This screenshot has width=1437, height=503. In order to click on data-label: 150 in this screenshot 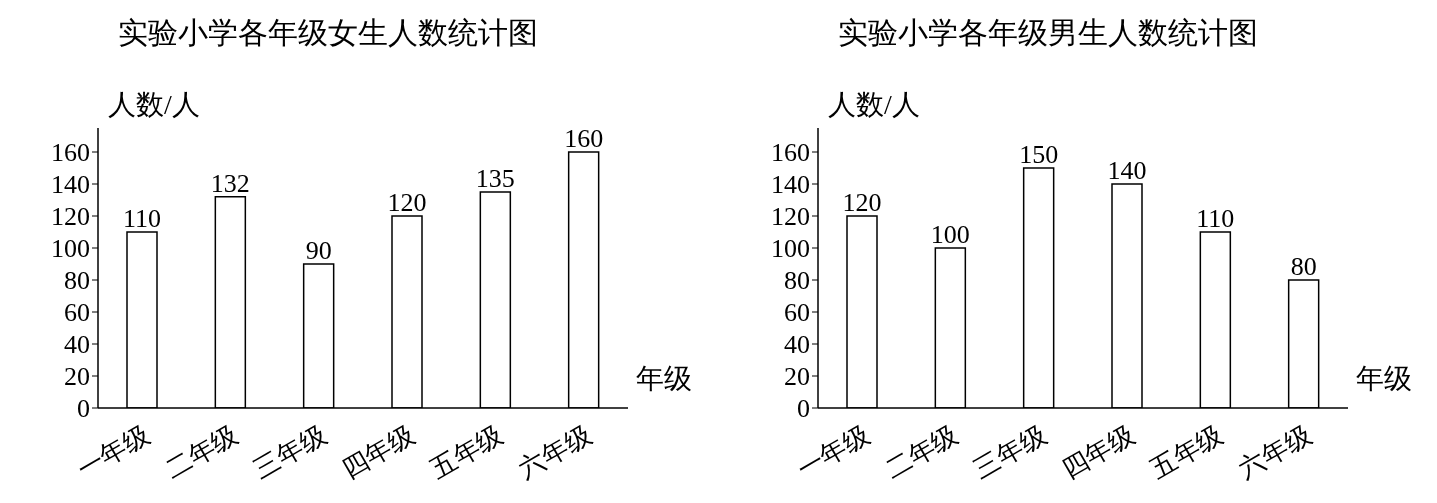, I will do `click(1039, 154)`.